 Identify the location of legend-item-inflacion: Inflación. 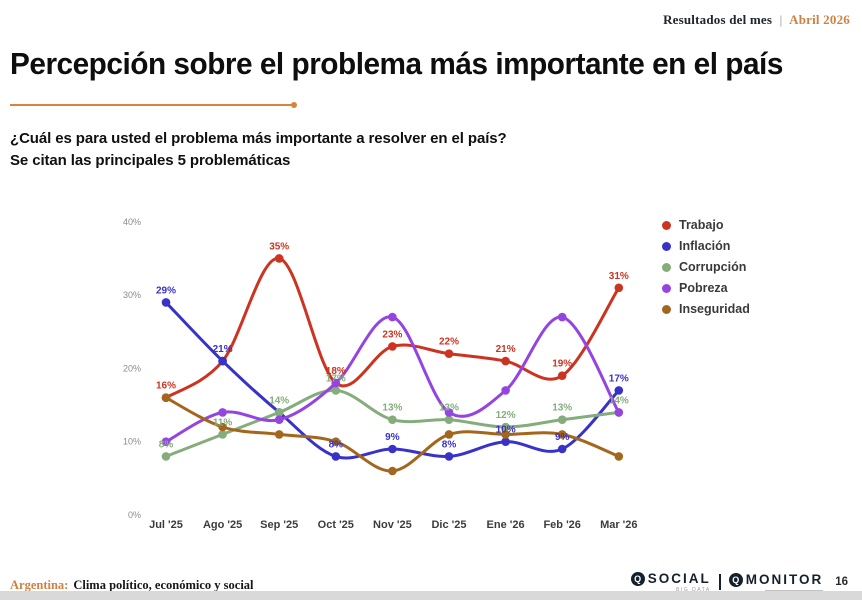
(706, 246).